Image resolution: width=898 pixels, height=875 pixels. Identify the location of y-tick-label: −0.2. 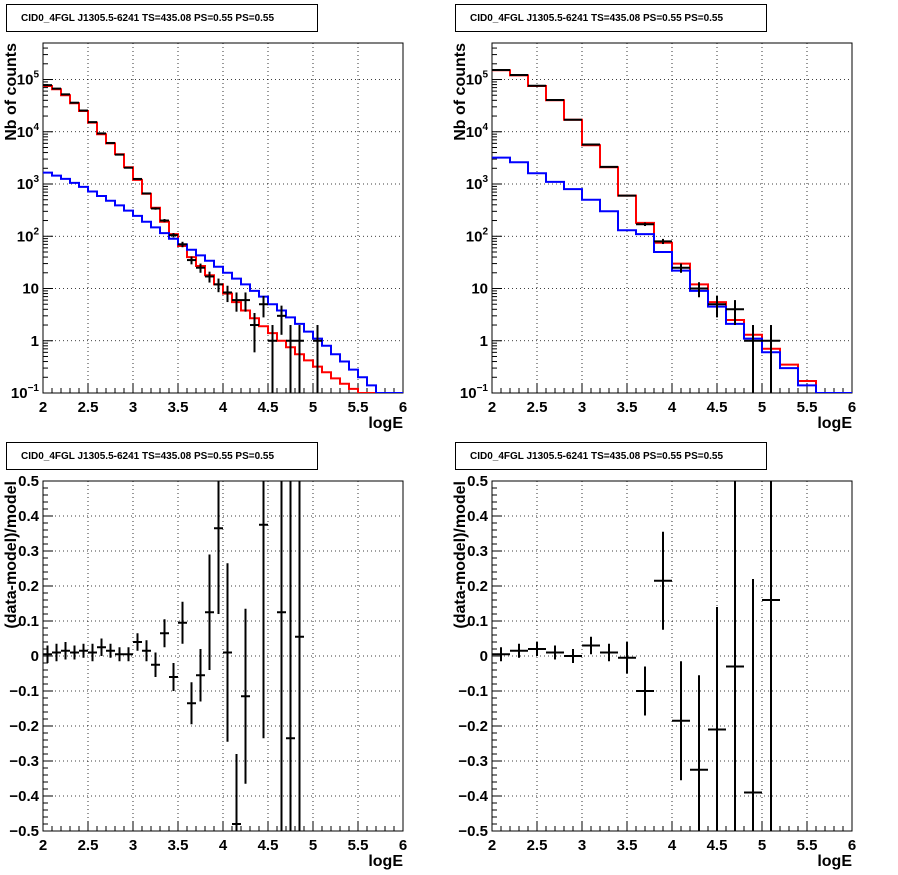
(473, 726).